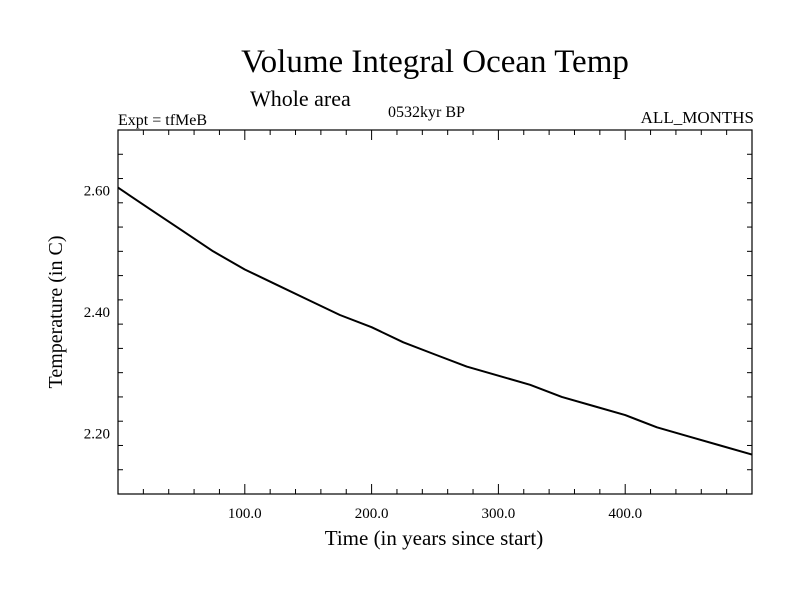  Describe the element at coordinates (499, 514) in the screenshot. I see `x-tick-label: 300.0` at that location.